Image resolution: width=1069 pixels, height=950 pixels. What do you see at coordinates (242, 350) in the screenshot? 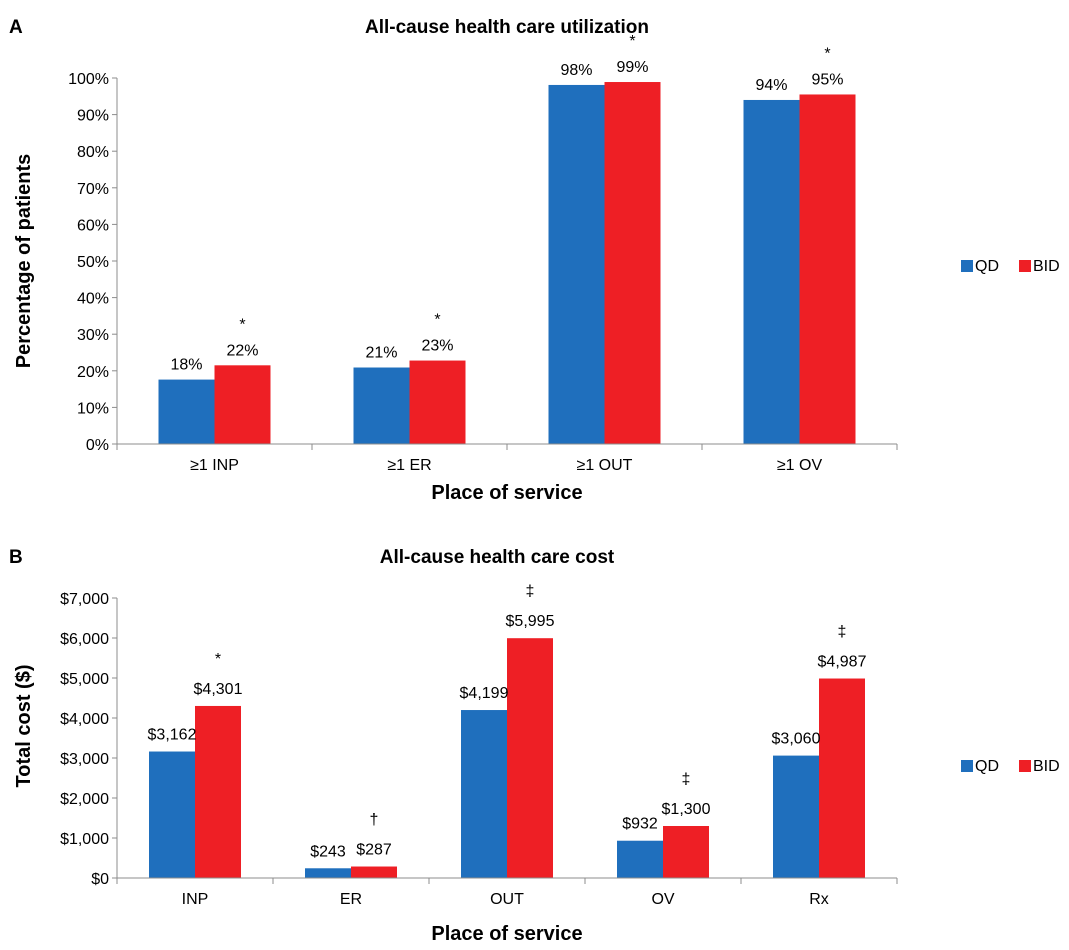
I see `panel-a-value-label-bid: 22%` at bounding box center [242, 350].